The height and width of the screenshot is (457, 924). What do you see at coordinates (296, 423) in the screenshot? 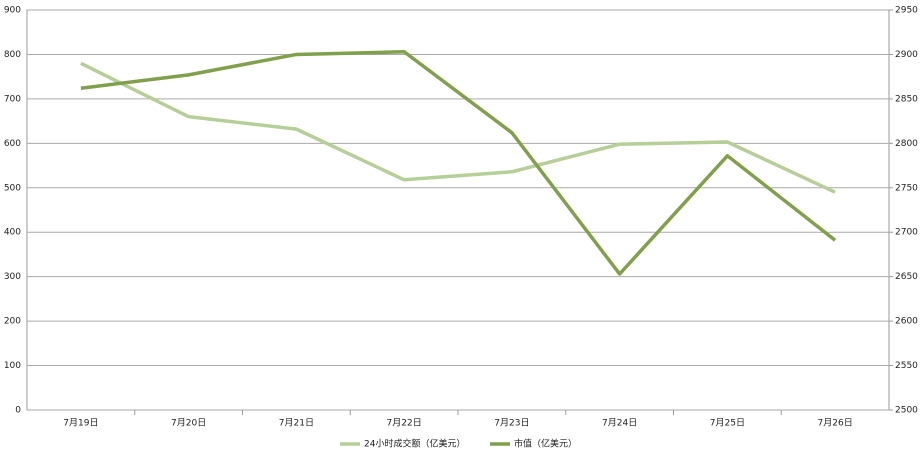
I see `x-tick-label: 7月21日` at bounding box center [296, 423].